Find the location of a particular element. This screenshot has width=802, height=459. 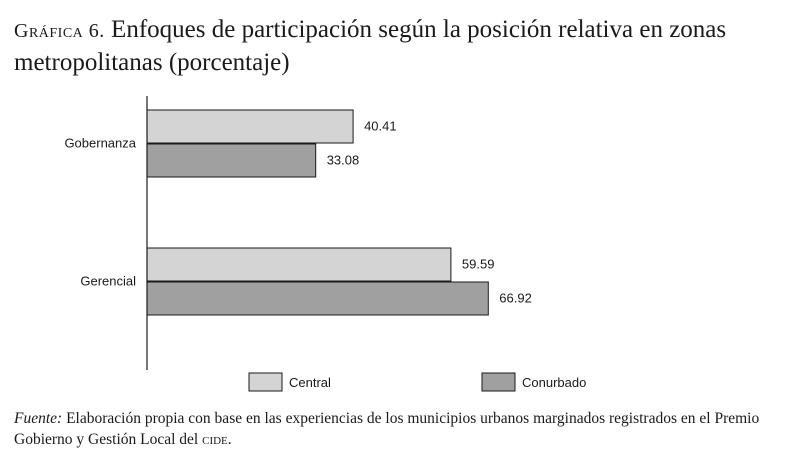

category-label: Gerencial is located at coordinates (108, 281).